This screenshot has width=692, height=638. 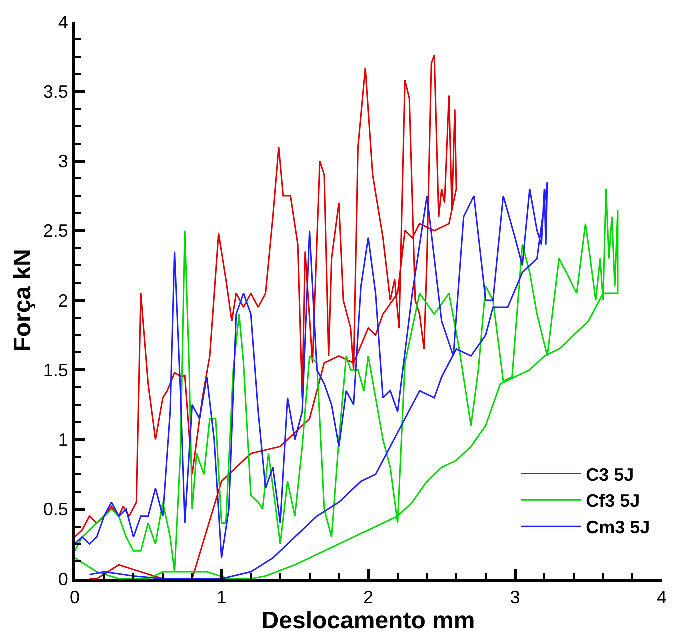 I want to click on y-tick-label: 2.5, so click(x=55, y=231).